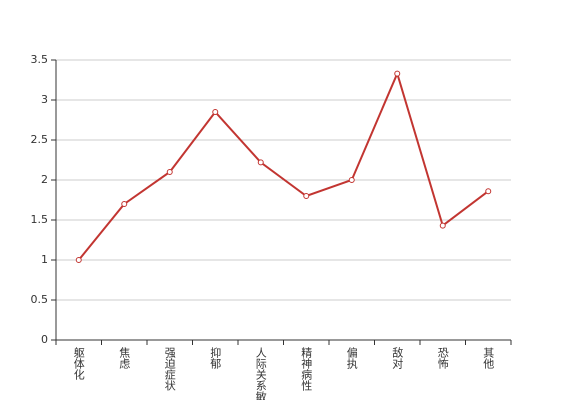 Image resolution: width=567 pixels, height=400 pixels. What do you see at coordinates (44, 259) in the screenshot?
I see `y-tick-label: 1` at bounding box center [44, 259].